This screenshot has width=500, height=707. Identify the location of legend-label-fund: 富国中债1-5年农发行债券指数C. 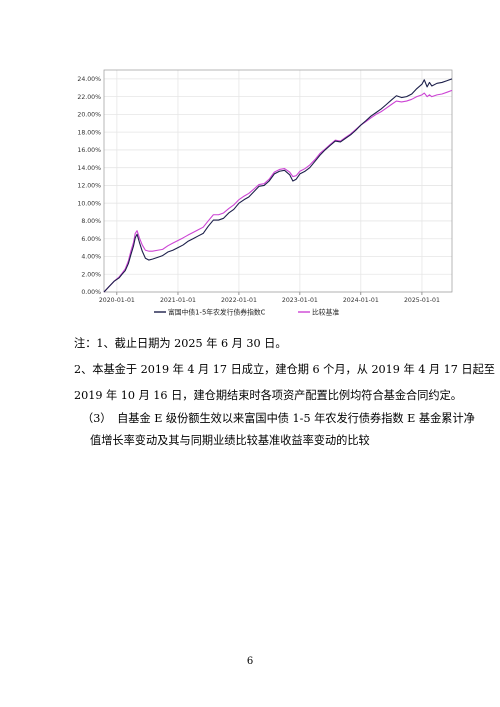
(217, 312).